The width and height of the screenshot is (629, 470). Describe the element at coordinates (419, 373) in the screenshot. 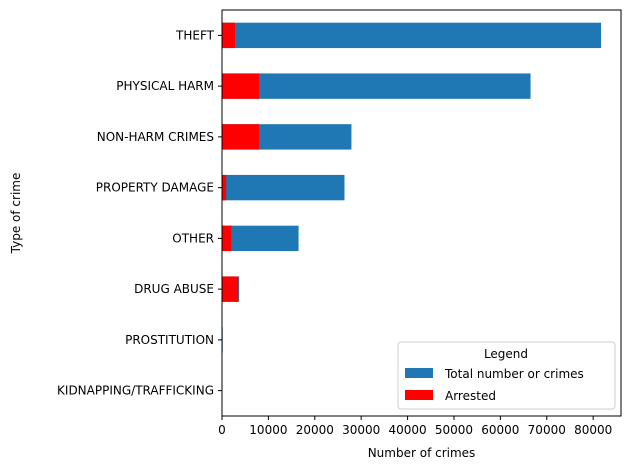

I see `legend-swatch-total` at that location.